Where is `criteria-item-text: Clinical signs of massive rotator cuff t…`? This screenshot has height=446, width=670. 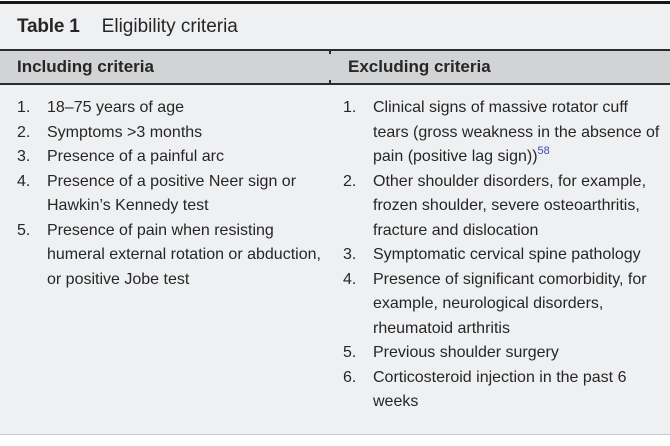
criteria-item-text: Clinical signs of massive rotator cuff t… is located at coordinates (516, 132).